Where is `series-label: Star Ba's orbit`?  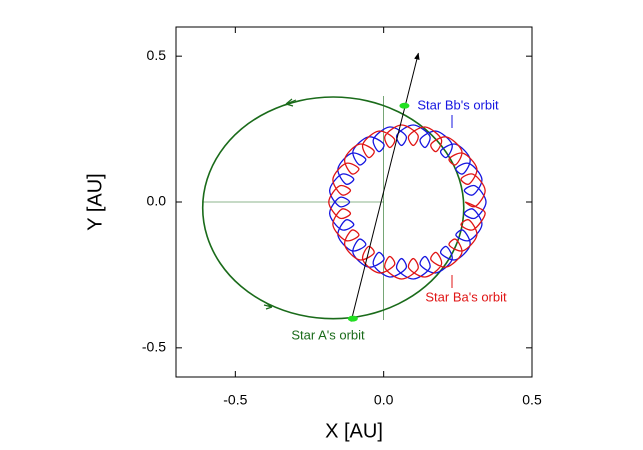 series-label: Star Ba's orbit is located at coordinates (466, 296).